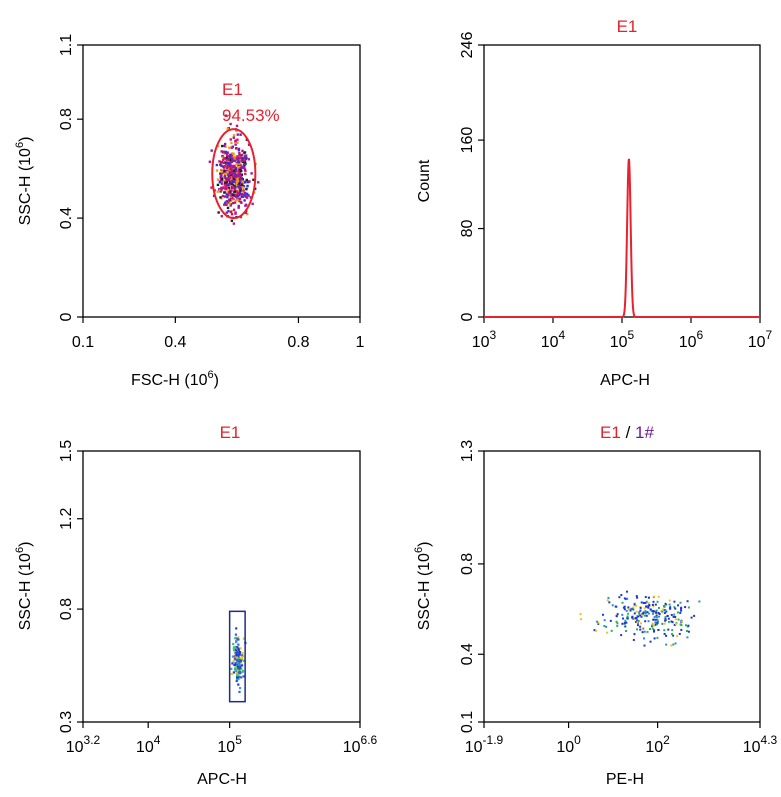 The width and height of the screenshot is (781, 797). I want to click on panel-4-x-tick-label-1: 10⁰, so click(568, 744).